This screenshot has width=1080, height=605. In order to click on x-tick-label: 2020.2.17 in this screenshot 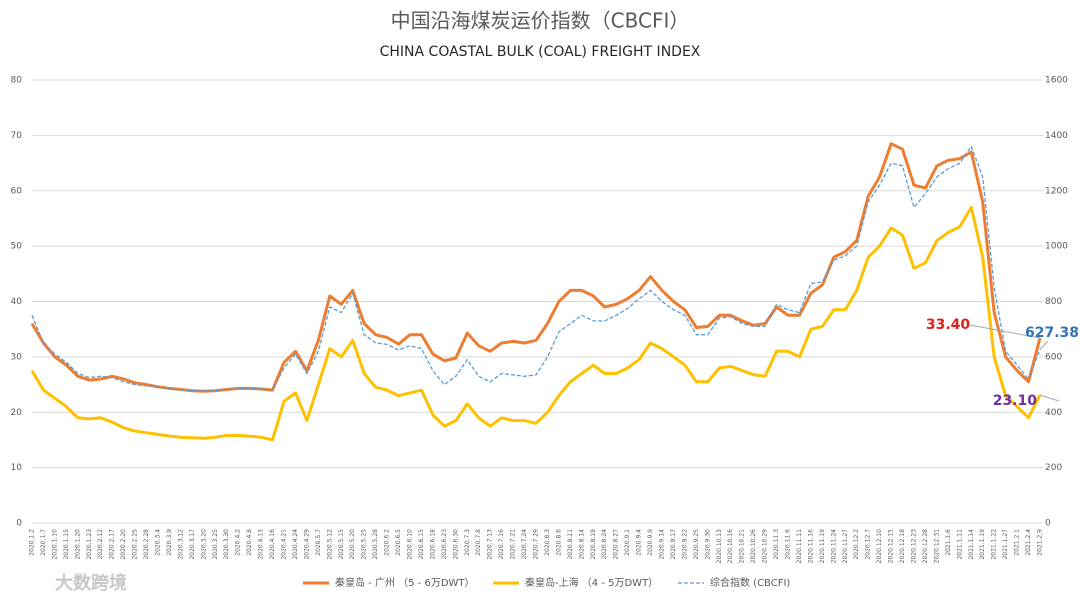, I will do `click(112, 544)`.